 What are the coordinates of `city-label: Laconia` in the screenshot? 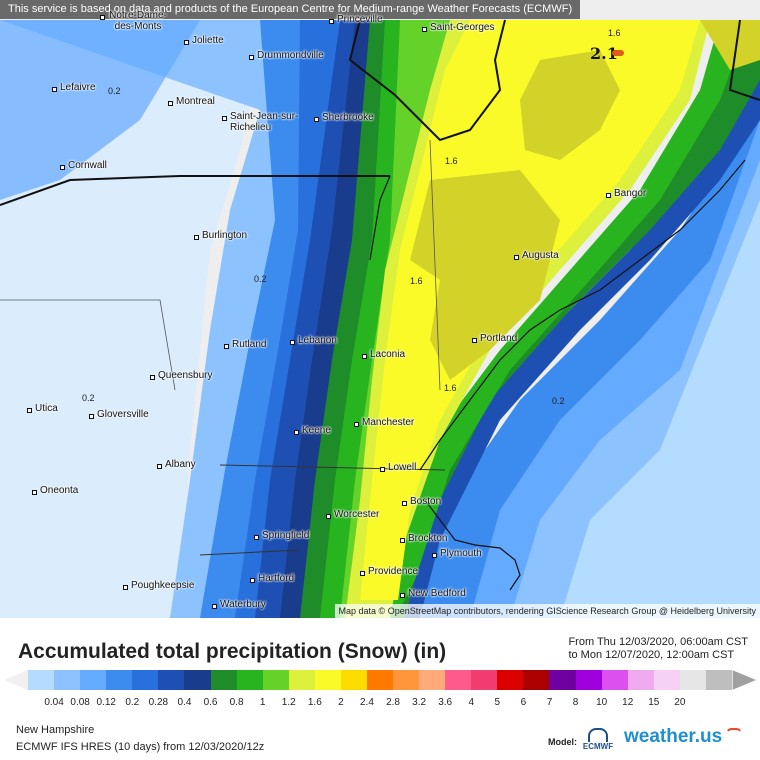 It's located at (383, 354).